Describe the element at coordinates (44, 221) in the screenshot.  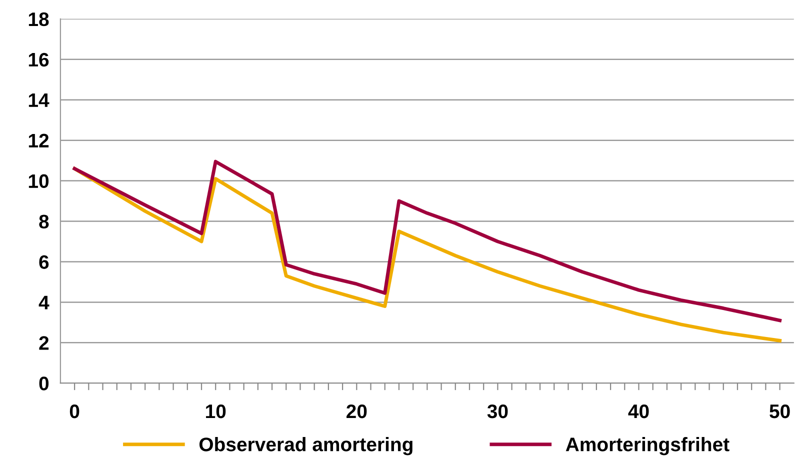
I see `y-tick-label: 8` at that location.